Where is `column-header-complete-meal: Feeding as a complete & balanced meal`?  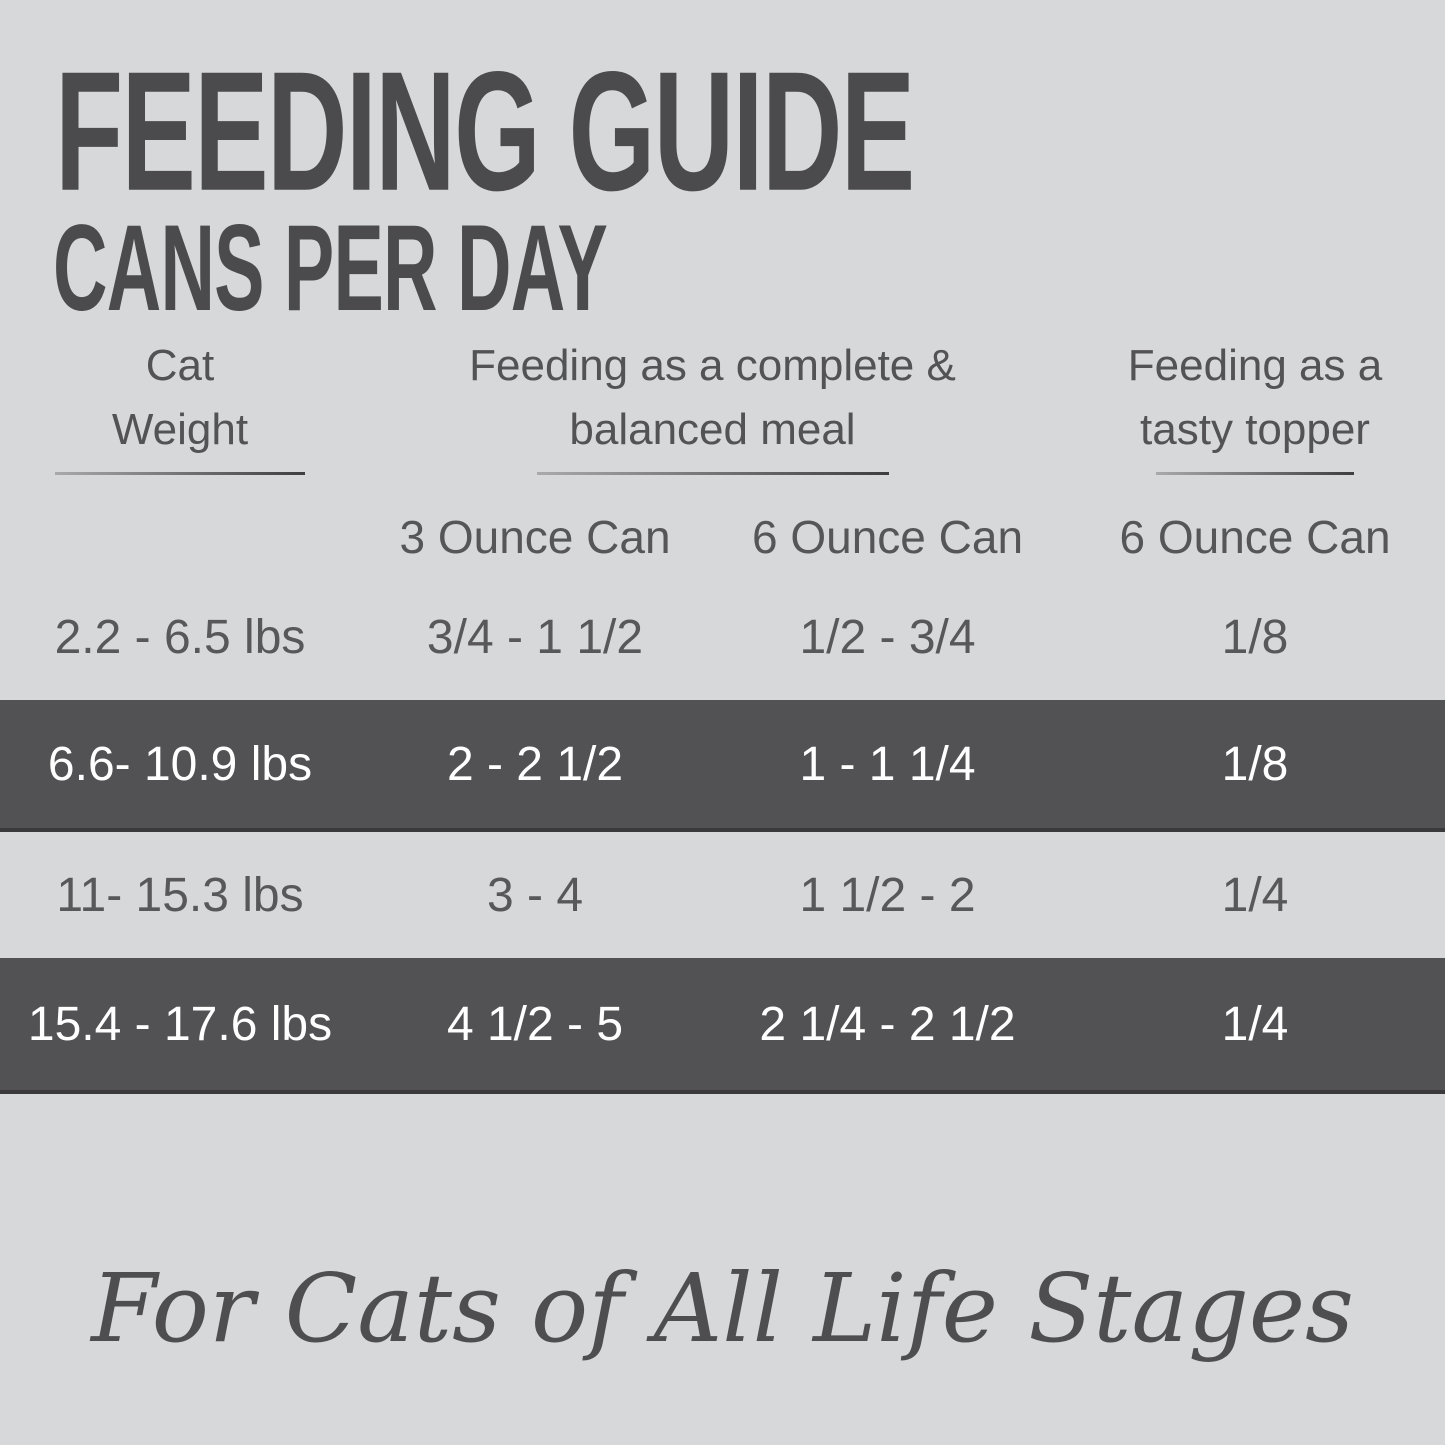
column-header-complete-meal: Feeding as a complete & balanced meal is located at coordinates (712, 404).